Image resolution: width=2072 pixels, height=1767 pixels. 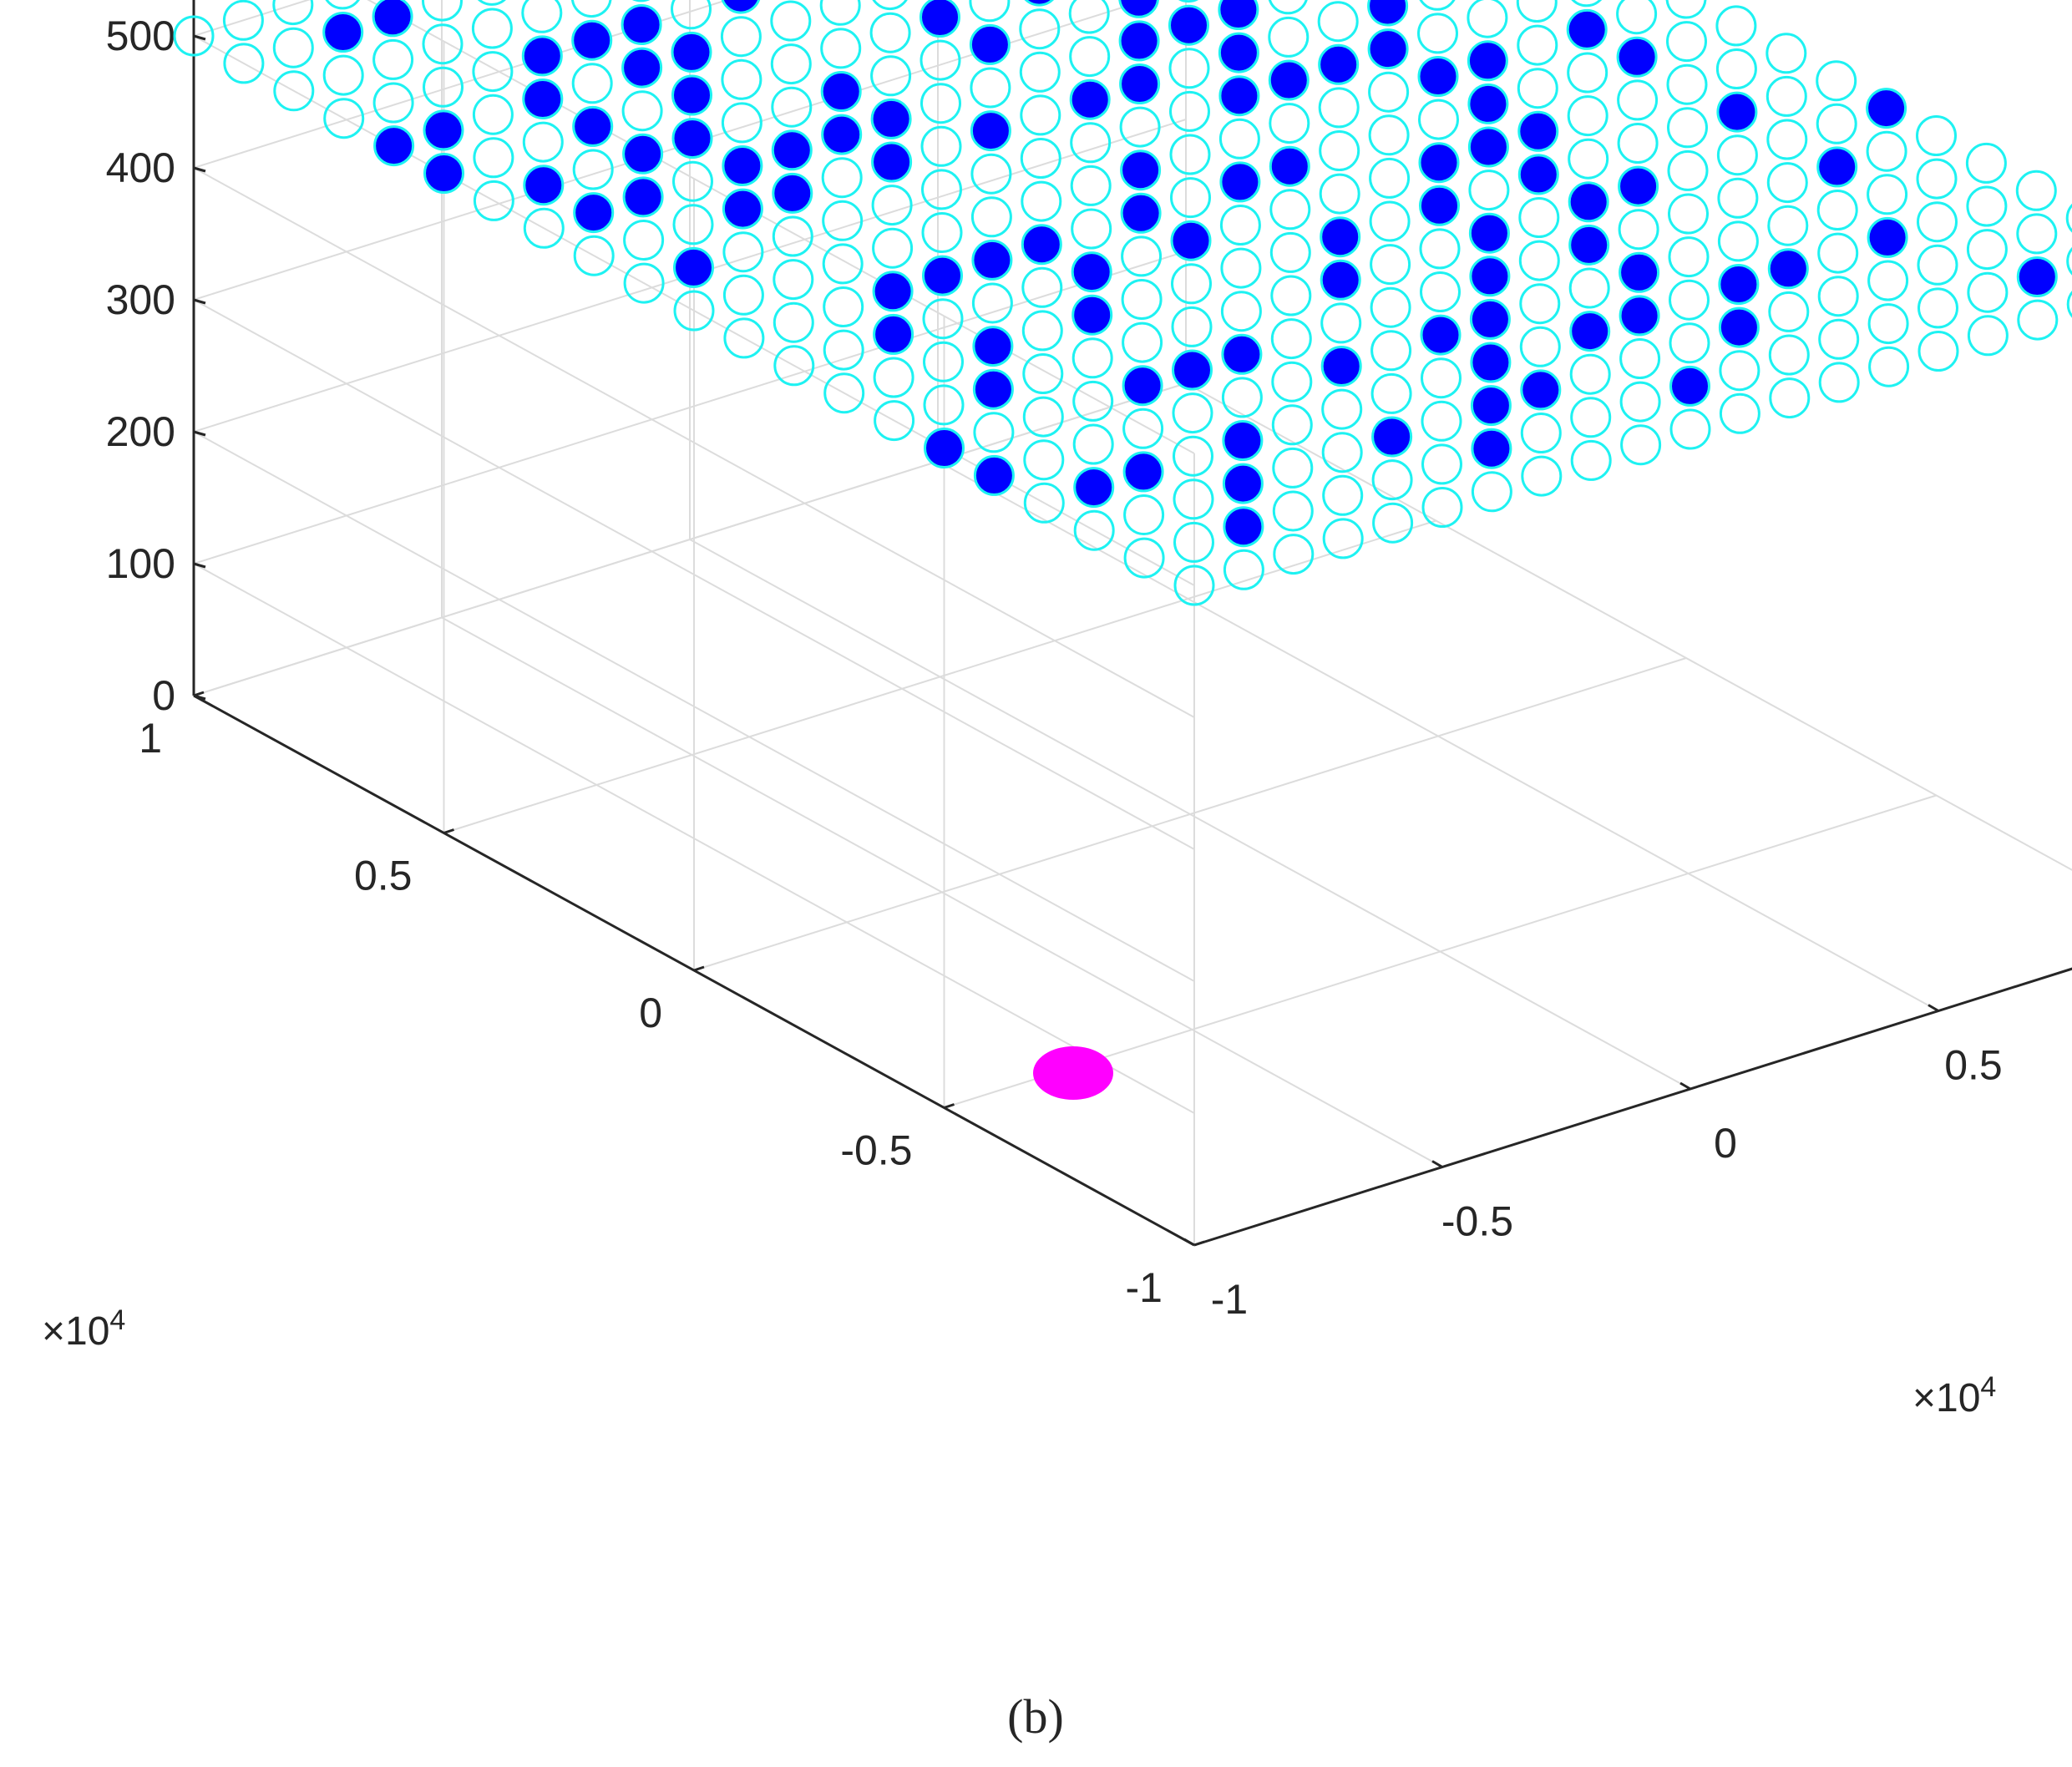 I want to click on y-tick, so click(x=1199, y=1243).